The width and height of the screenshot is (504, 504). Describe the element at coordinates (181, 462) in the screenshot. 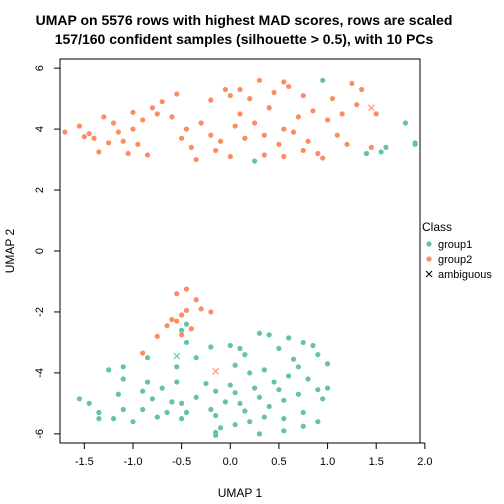

I see `x-tick-label: -0.5` at that location.